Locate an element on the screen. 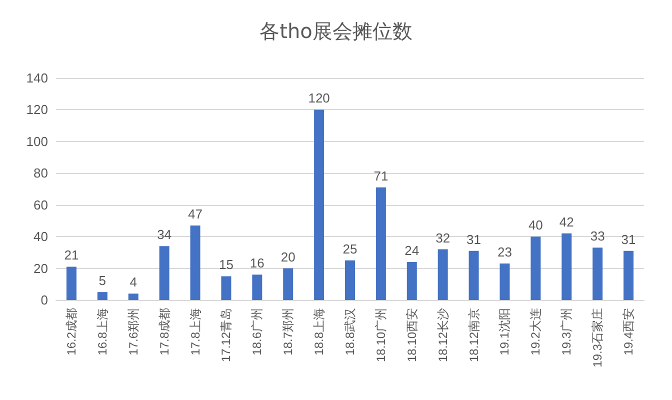  y-tick-label: 40 is located at coordinates (41, 236).